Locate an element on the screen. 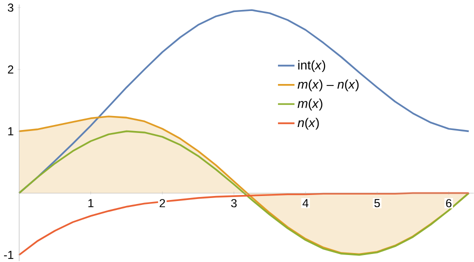 The width and height of the screenshot is (474, 262). legend-label: n(x) is located at coordinates (308, 124).